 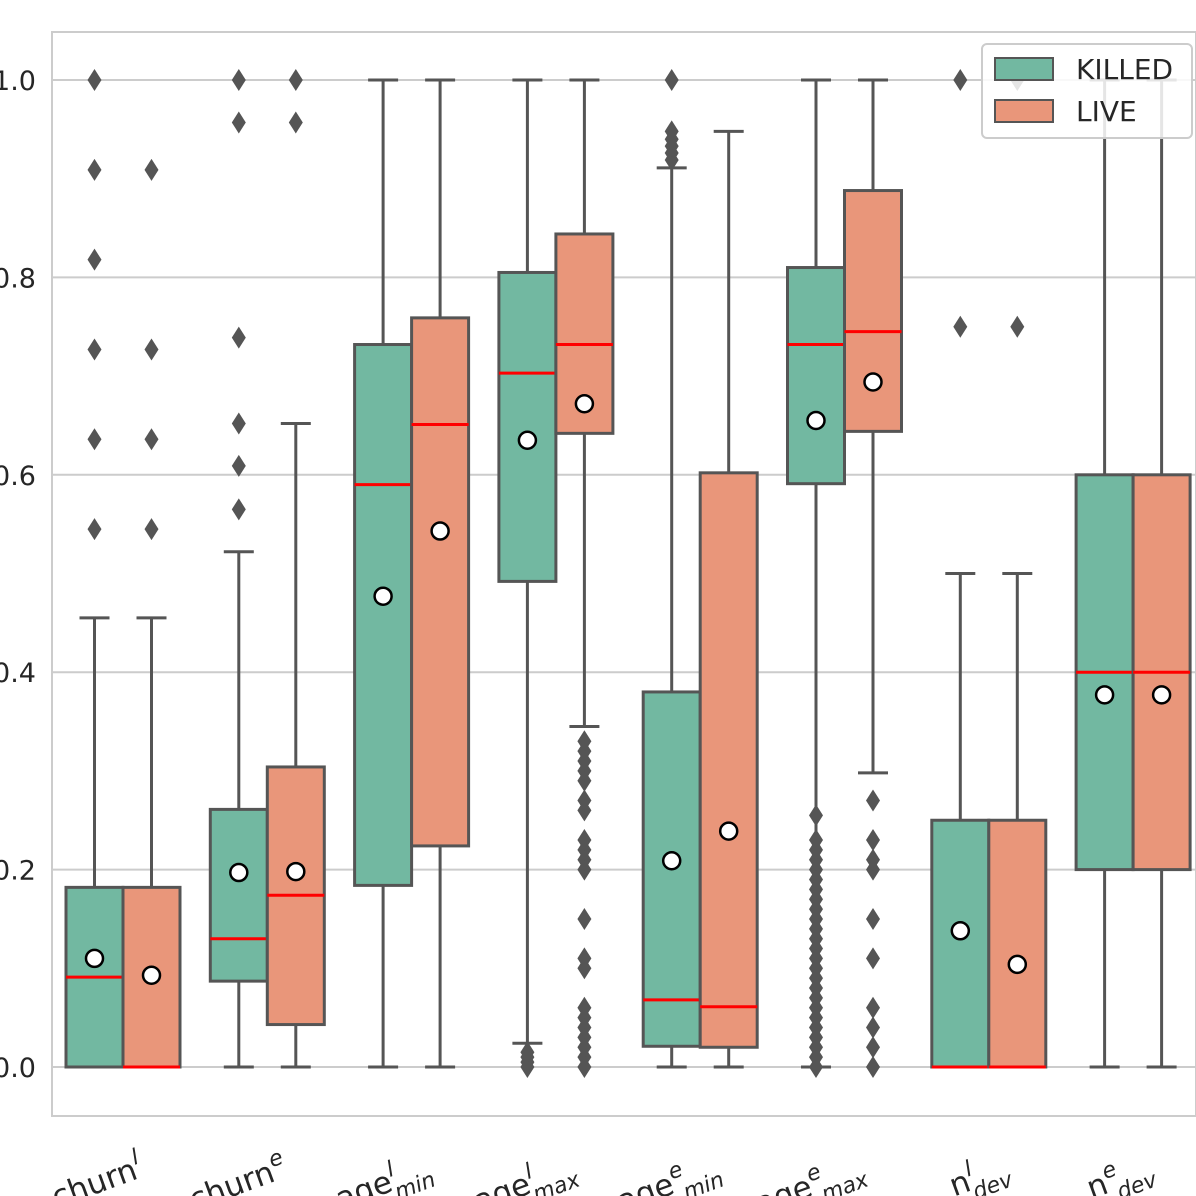 I want to click on legend-swatch-live, so click(x=1024, y=111).